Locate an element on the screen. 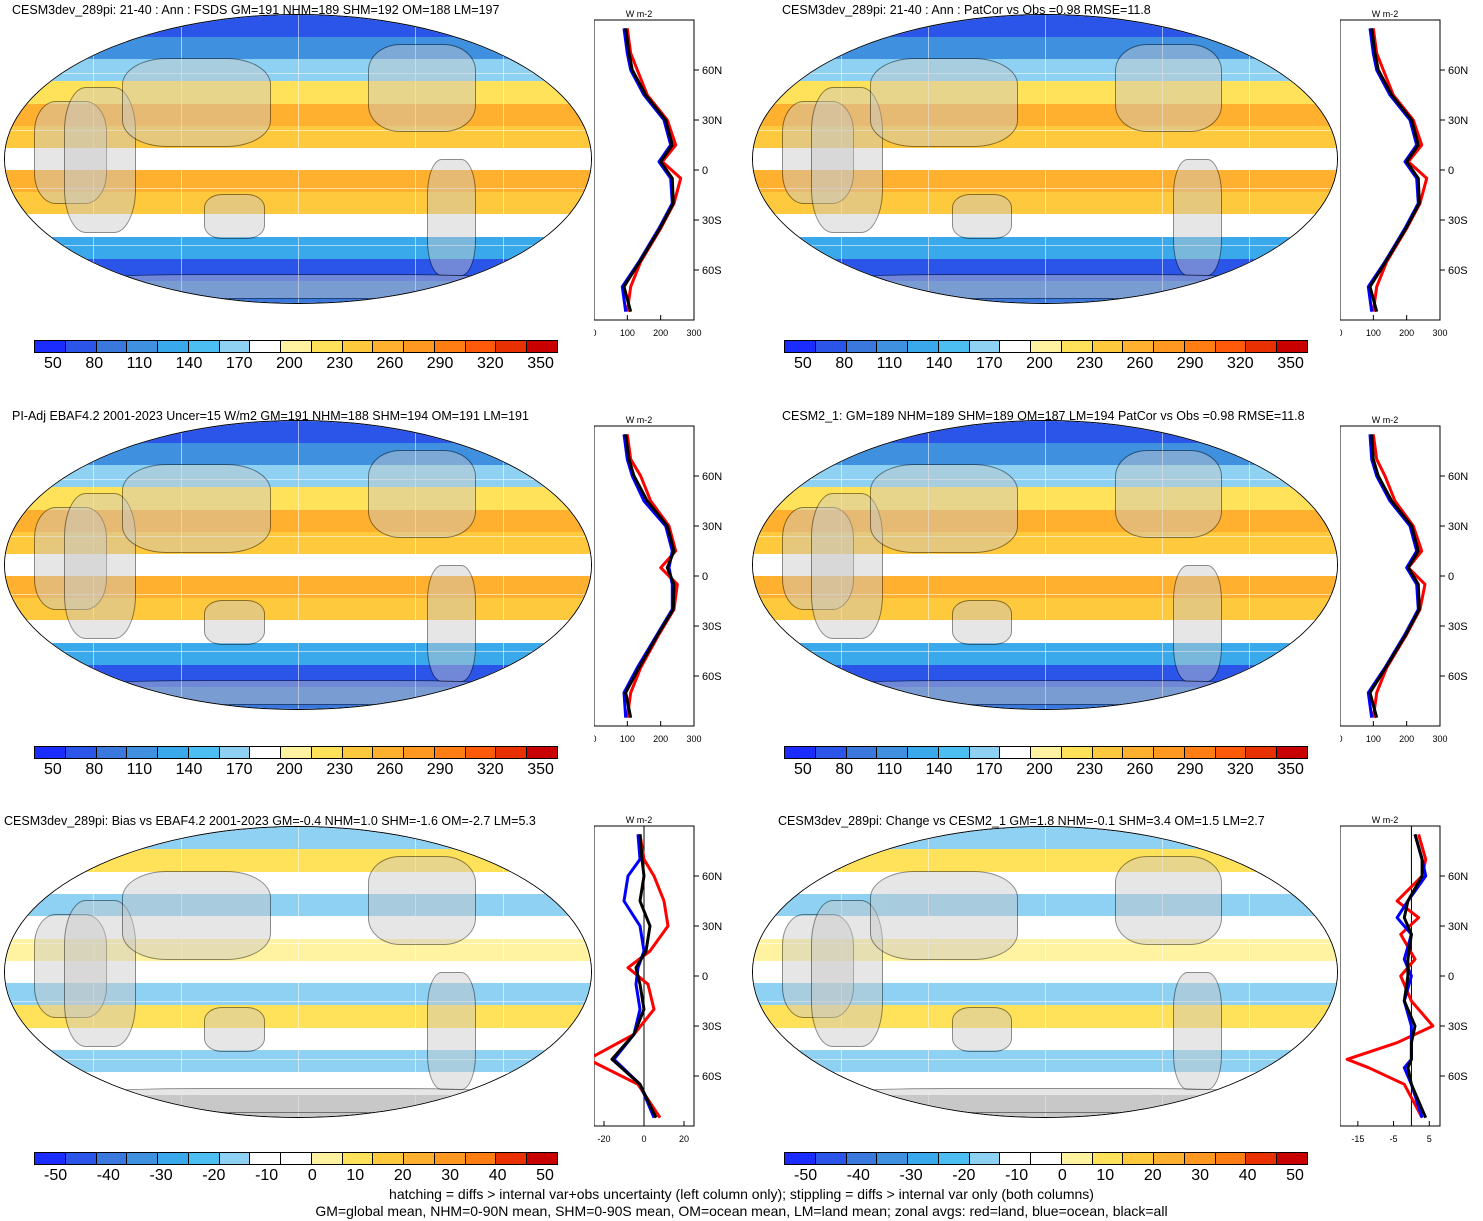 This screenshot has height=1221, width=1483. zonal-xtick-label: -5 is located at coordinates (1394, 1139).